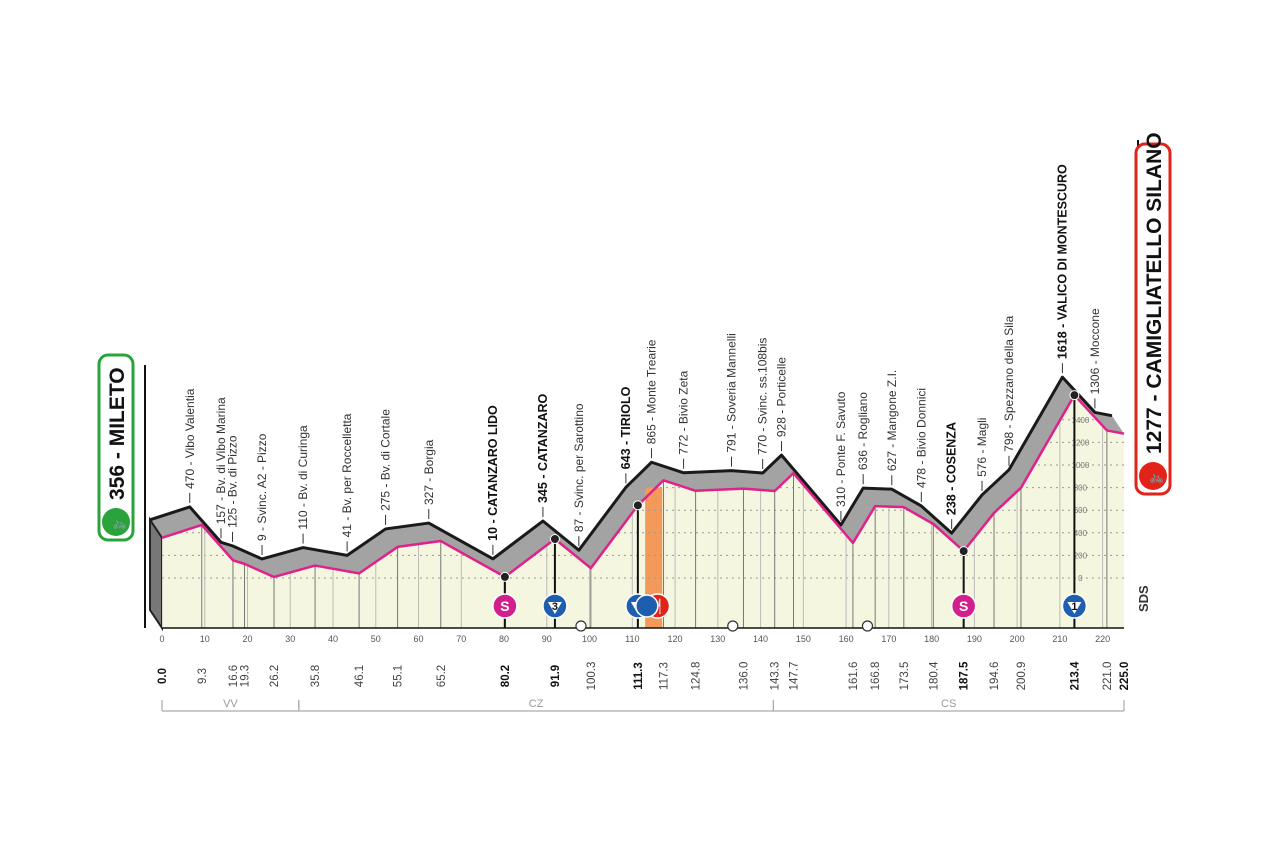 This screenshot has width=1280, height=852. I want to click on kom-triangle-icon, so click(1074, 608).